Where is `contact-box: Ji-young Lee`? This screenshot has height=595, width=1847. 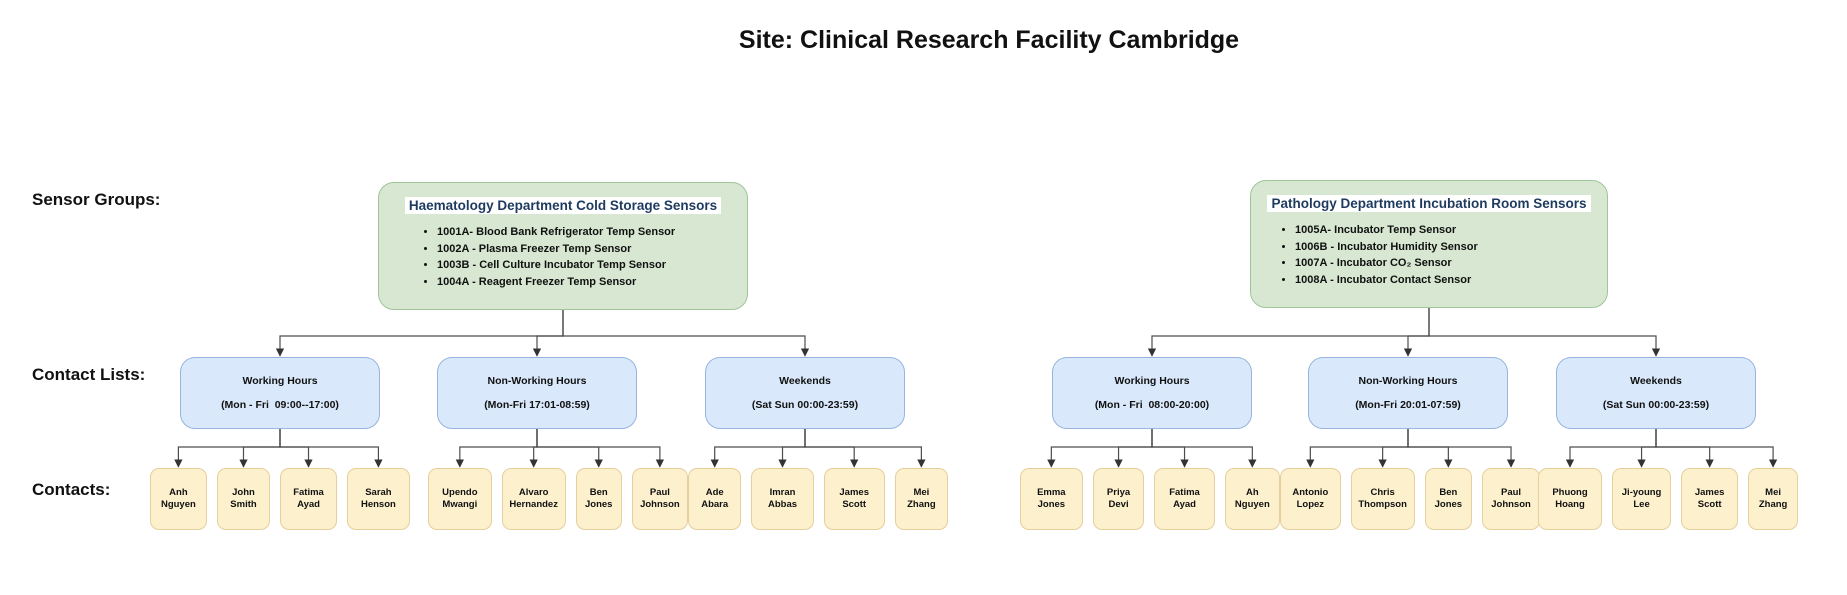 contact-box: Ji-young Lee is located at coordinates (1642, 499).